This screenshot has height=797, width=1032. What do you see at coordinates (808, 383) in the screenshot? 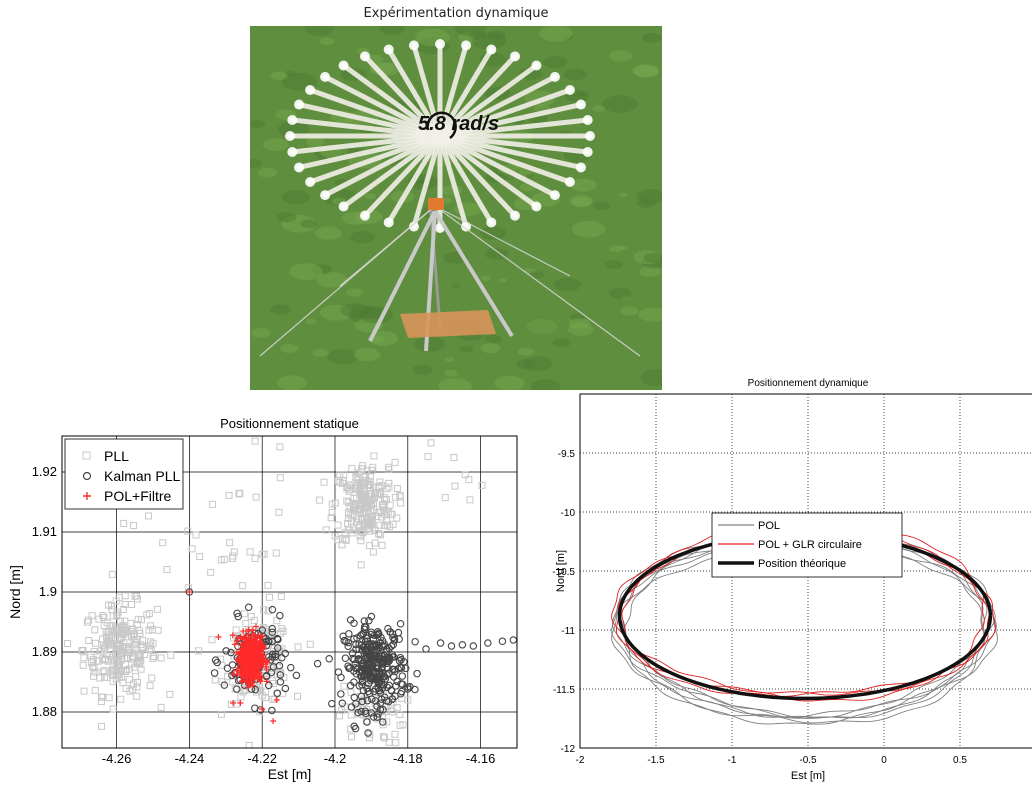
I see `dynamic-title: Positionnement dynamique` at bounding box center [808, 383].